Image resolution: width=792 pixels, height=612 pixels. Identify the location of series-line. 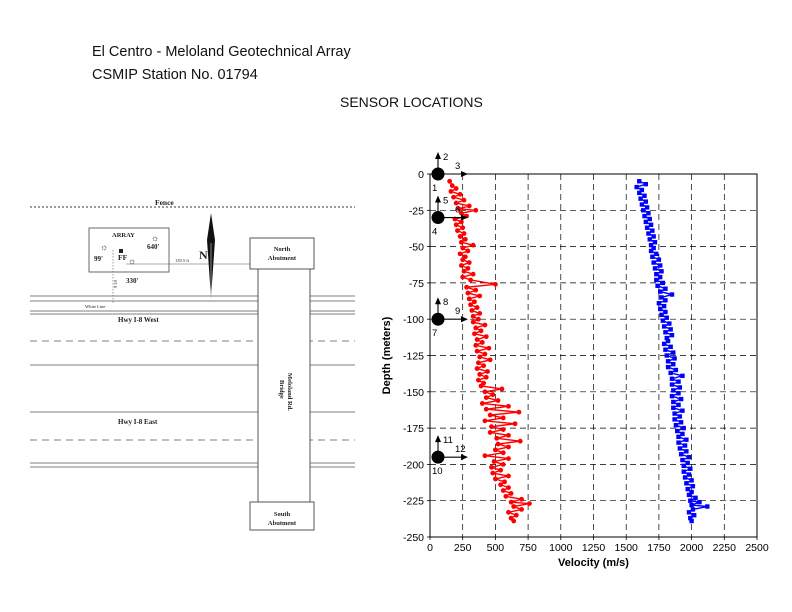
(489, 351).